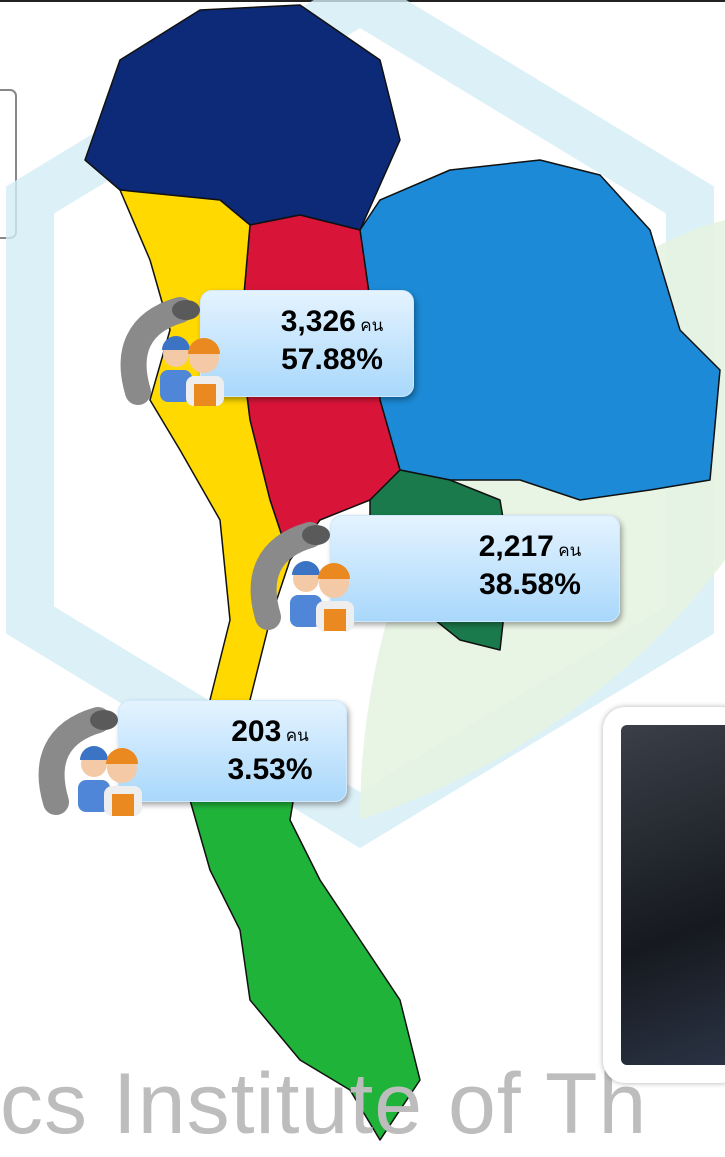 The height and width of the screenshot is (1157, 725). Describe the element at coordinates (530, 566) in the screenshot. I see `callout-text: 2,217 คน 38.58%` at that location.